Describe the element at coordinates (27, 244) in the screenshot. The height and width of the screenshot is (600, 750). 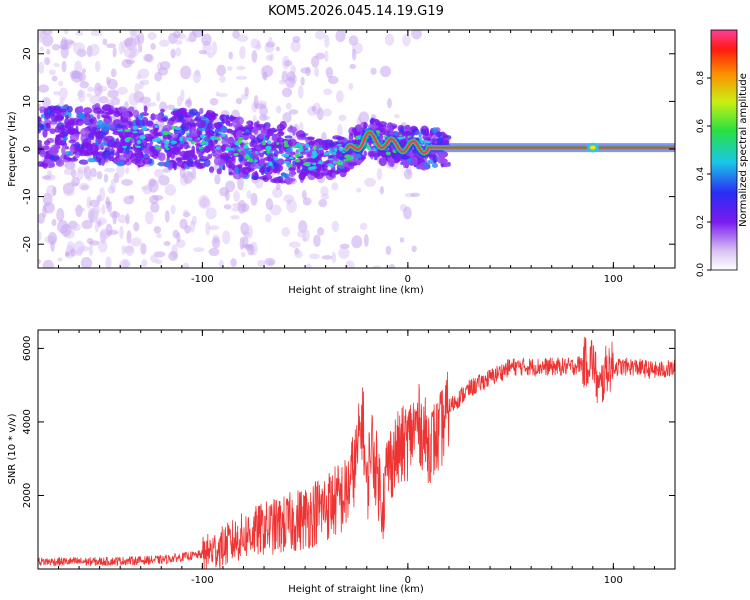
I see `y-tick-label: -20` at that location.